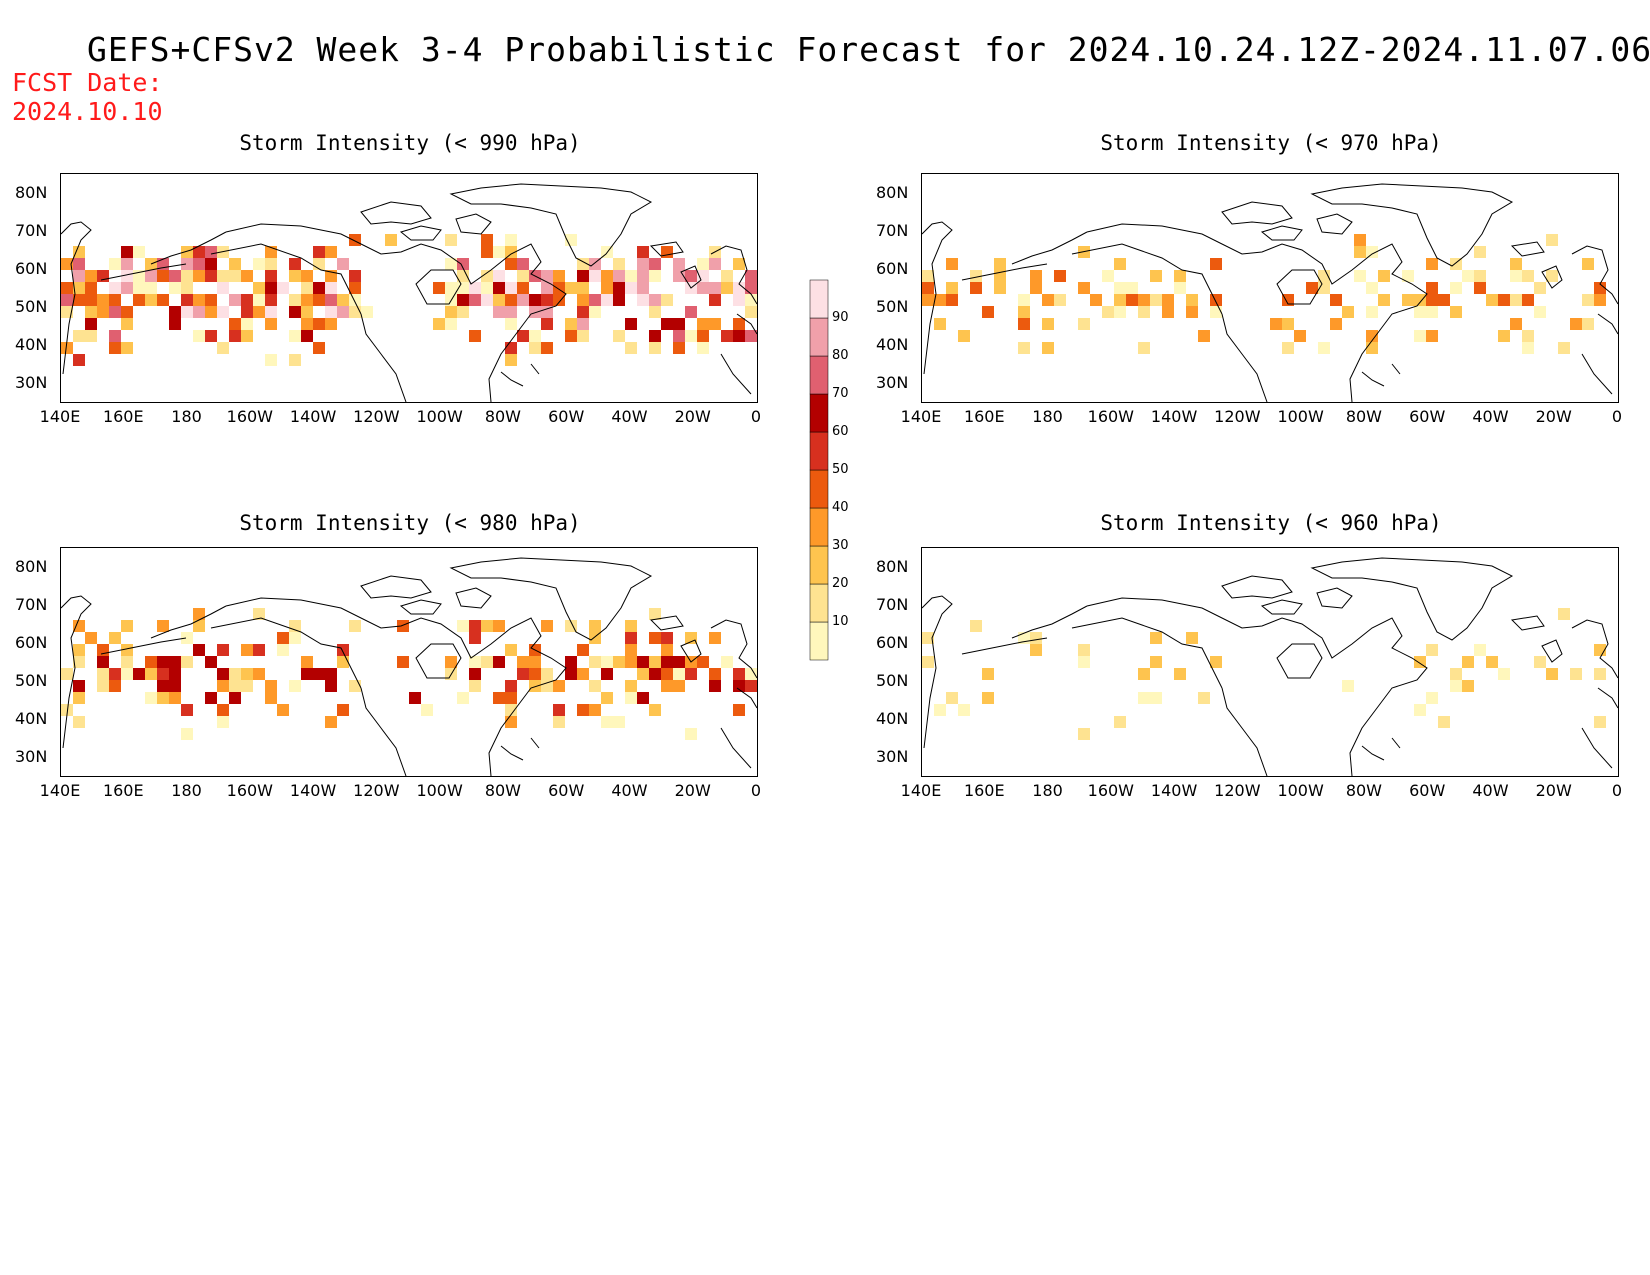  What do you see at coordinates (1300, 416) in the screenshot?
I see `longitude-label: 100W` at bounding box center [1300, 416].